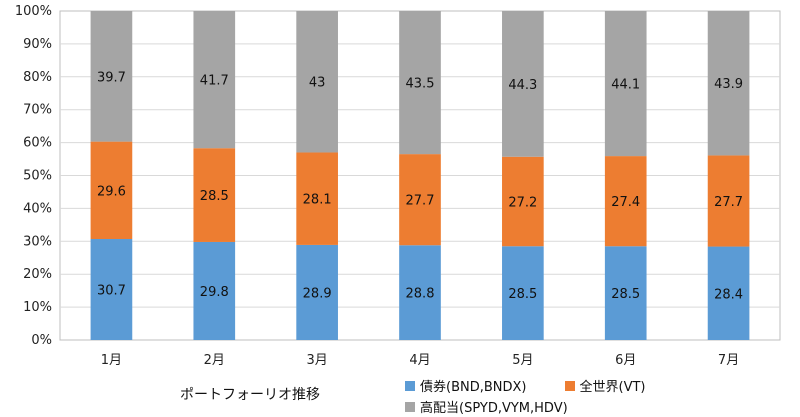  Describe the element at coordinates (37, 143) in the screenshot. I see `y-tick-label: 60%` at that location.